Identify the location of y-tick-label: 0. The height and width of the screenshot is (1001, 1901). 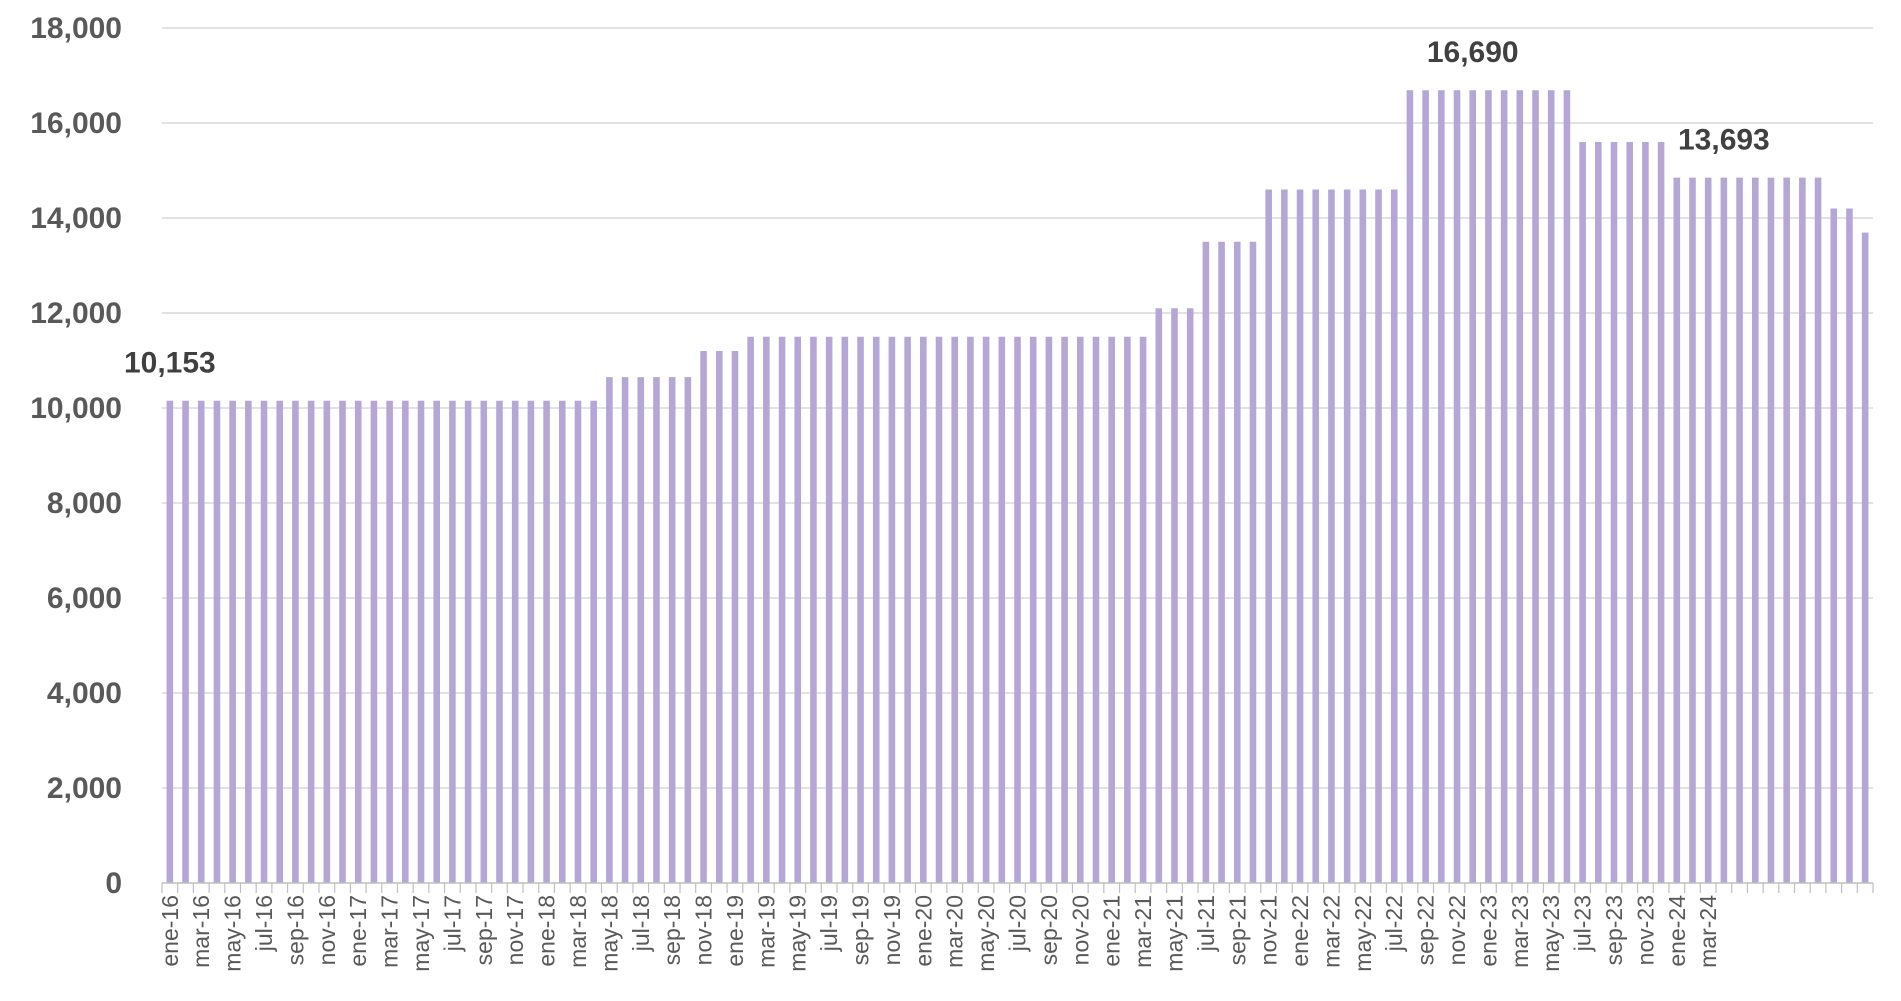
(113, 883).